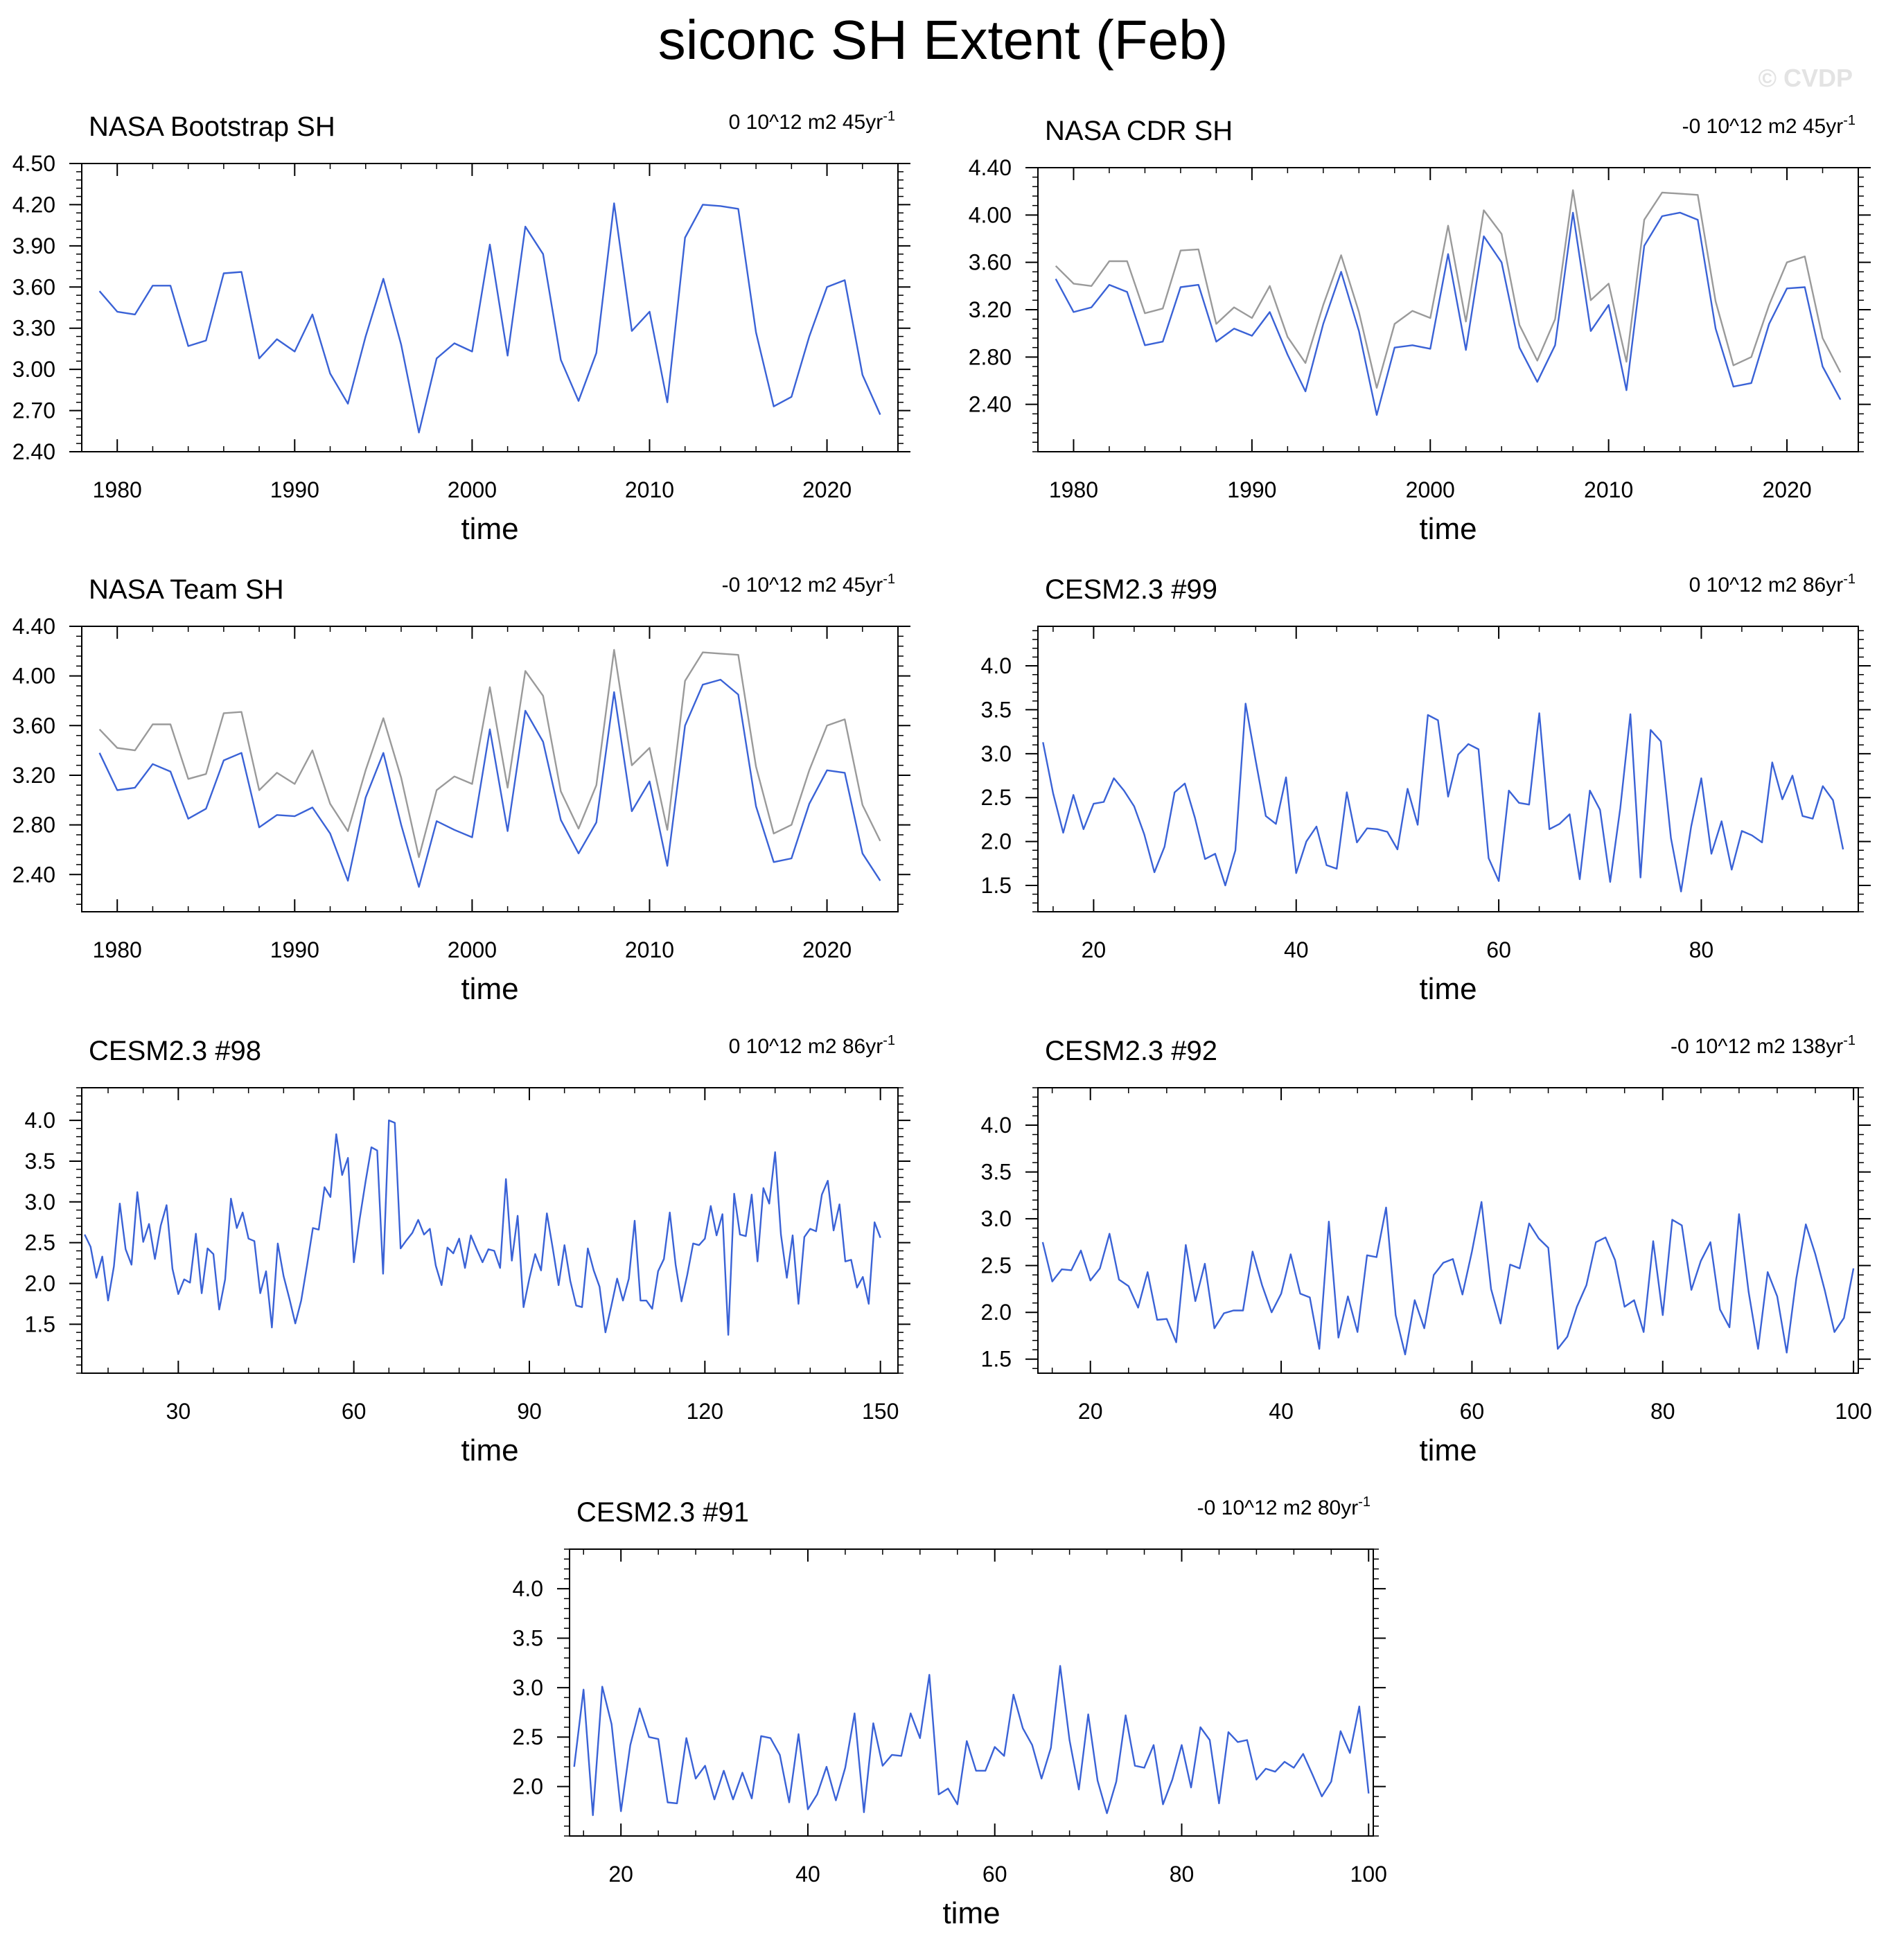 The image size is (1886, 1960). What do you see at coordinates (33, 245) in the screenshot?
I see `y-tick-label: 3.90` at bounding box center [33, 245].